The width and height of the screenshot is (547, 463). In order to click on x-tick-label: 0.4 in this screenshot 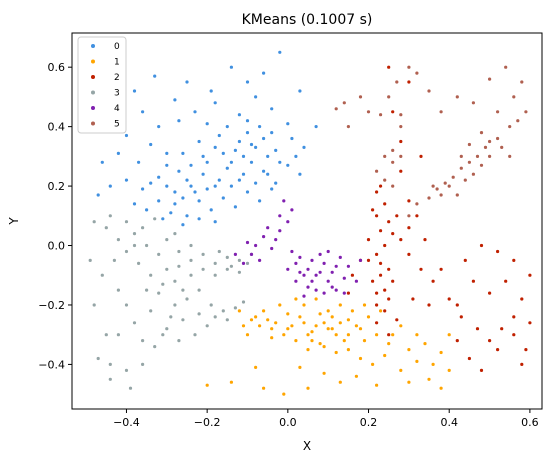, I will do `click(449, 422)`.